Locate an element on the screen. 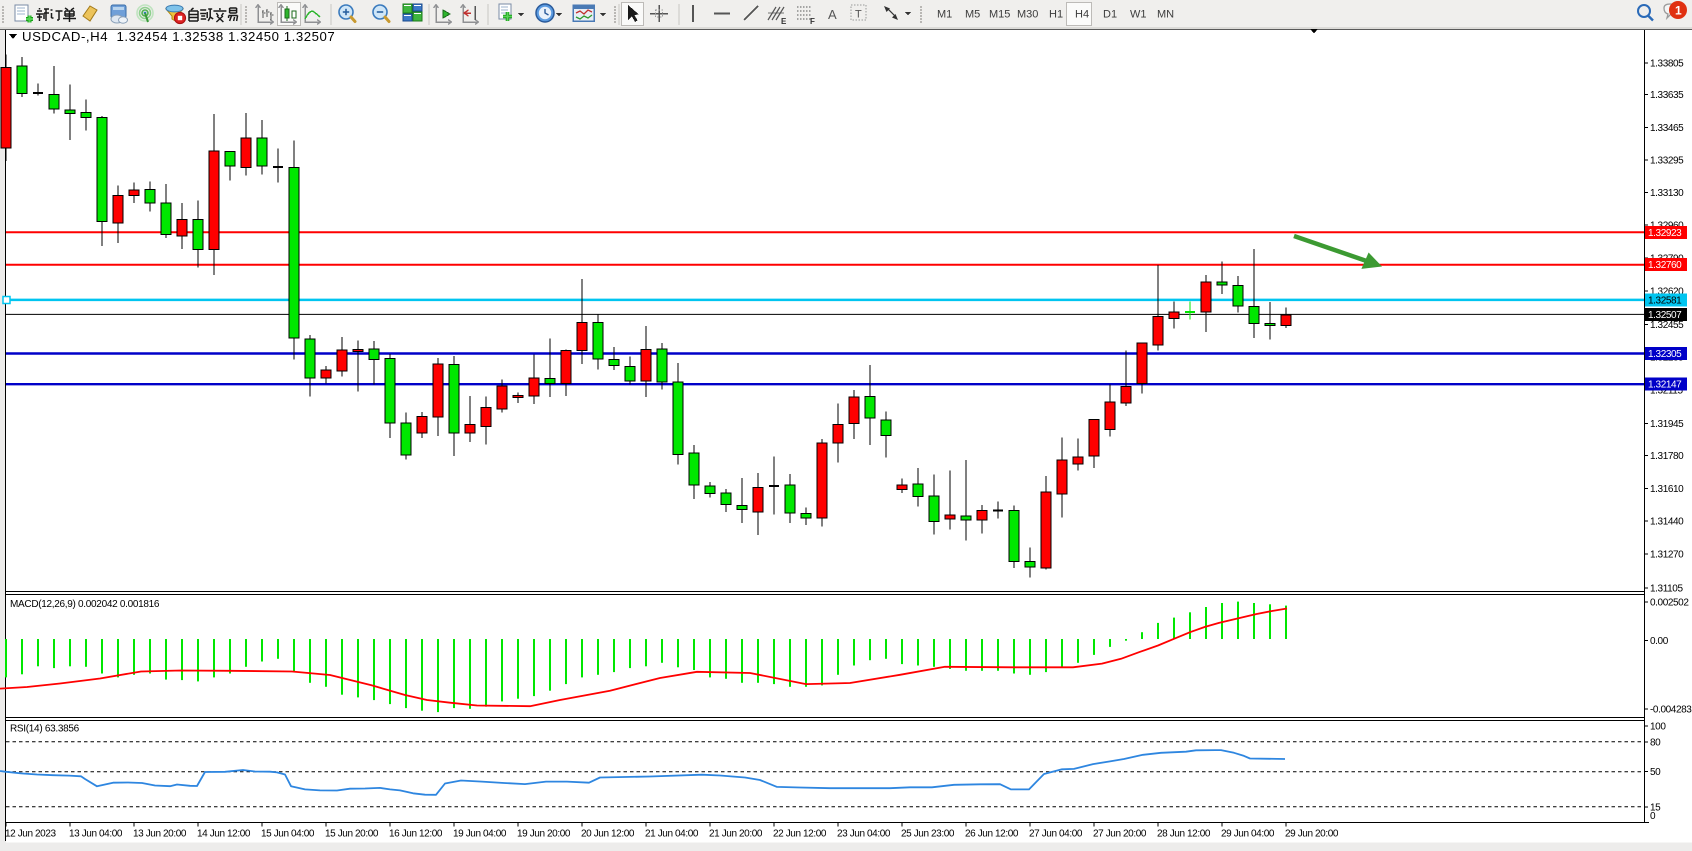  svg-text: 1.31945 is located at coordinates (1667, 424).